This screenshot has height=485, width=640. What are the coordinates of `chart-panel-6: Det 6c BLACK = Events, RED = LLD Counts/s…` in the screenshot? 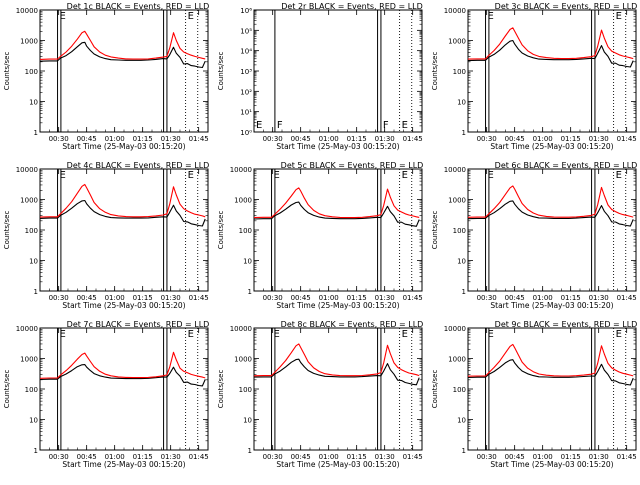 It's located at (534, 235).